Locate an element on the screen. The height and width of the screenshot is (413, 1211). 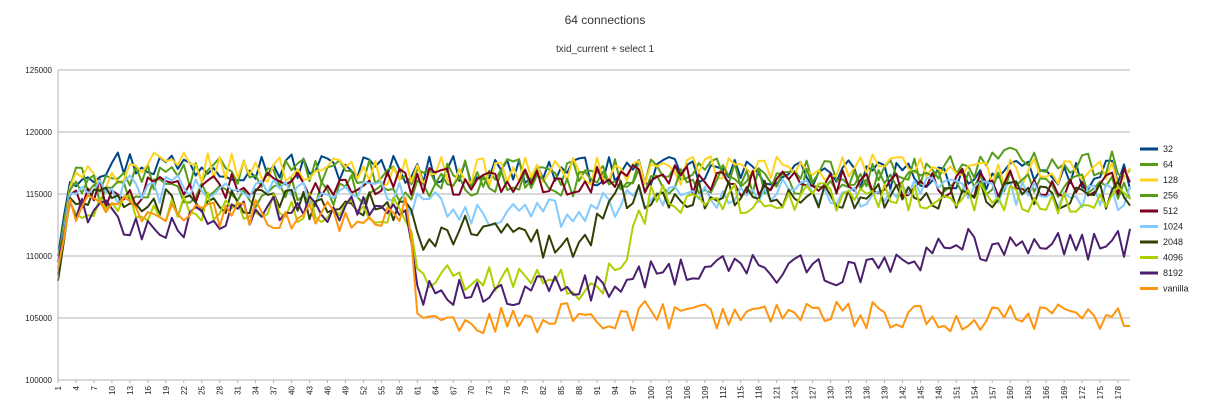
x-tick-label: 142 is located at coordinates (902, 392).